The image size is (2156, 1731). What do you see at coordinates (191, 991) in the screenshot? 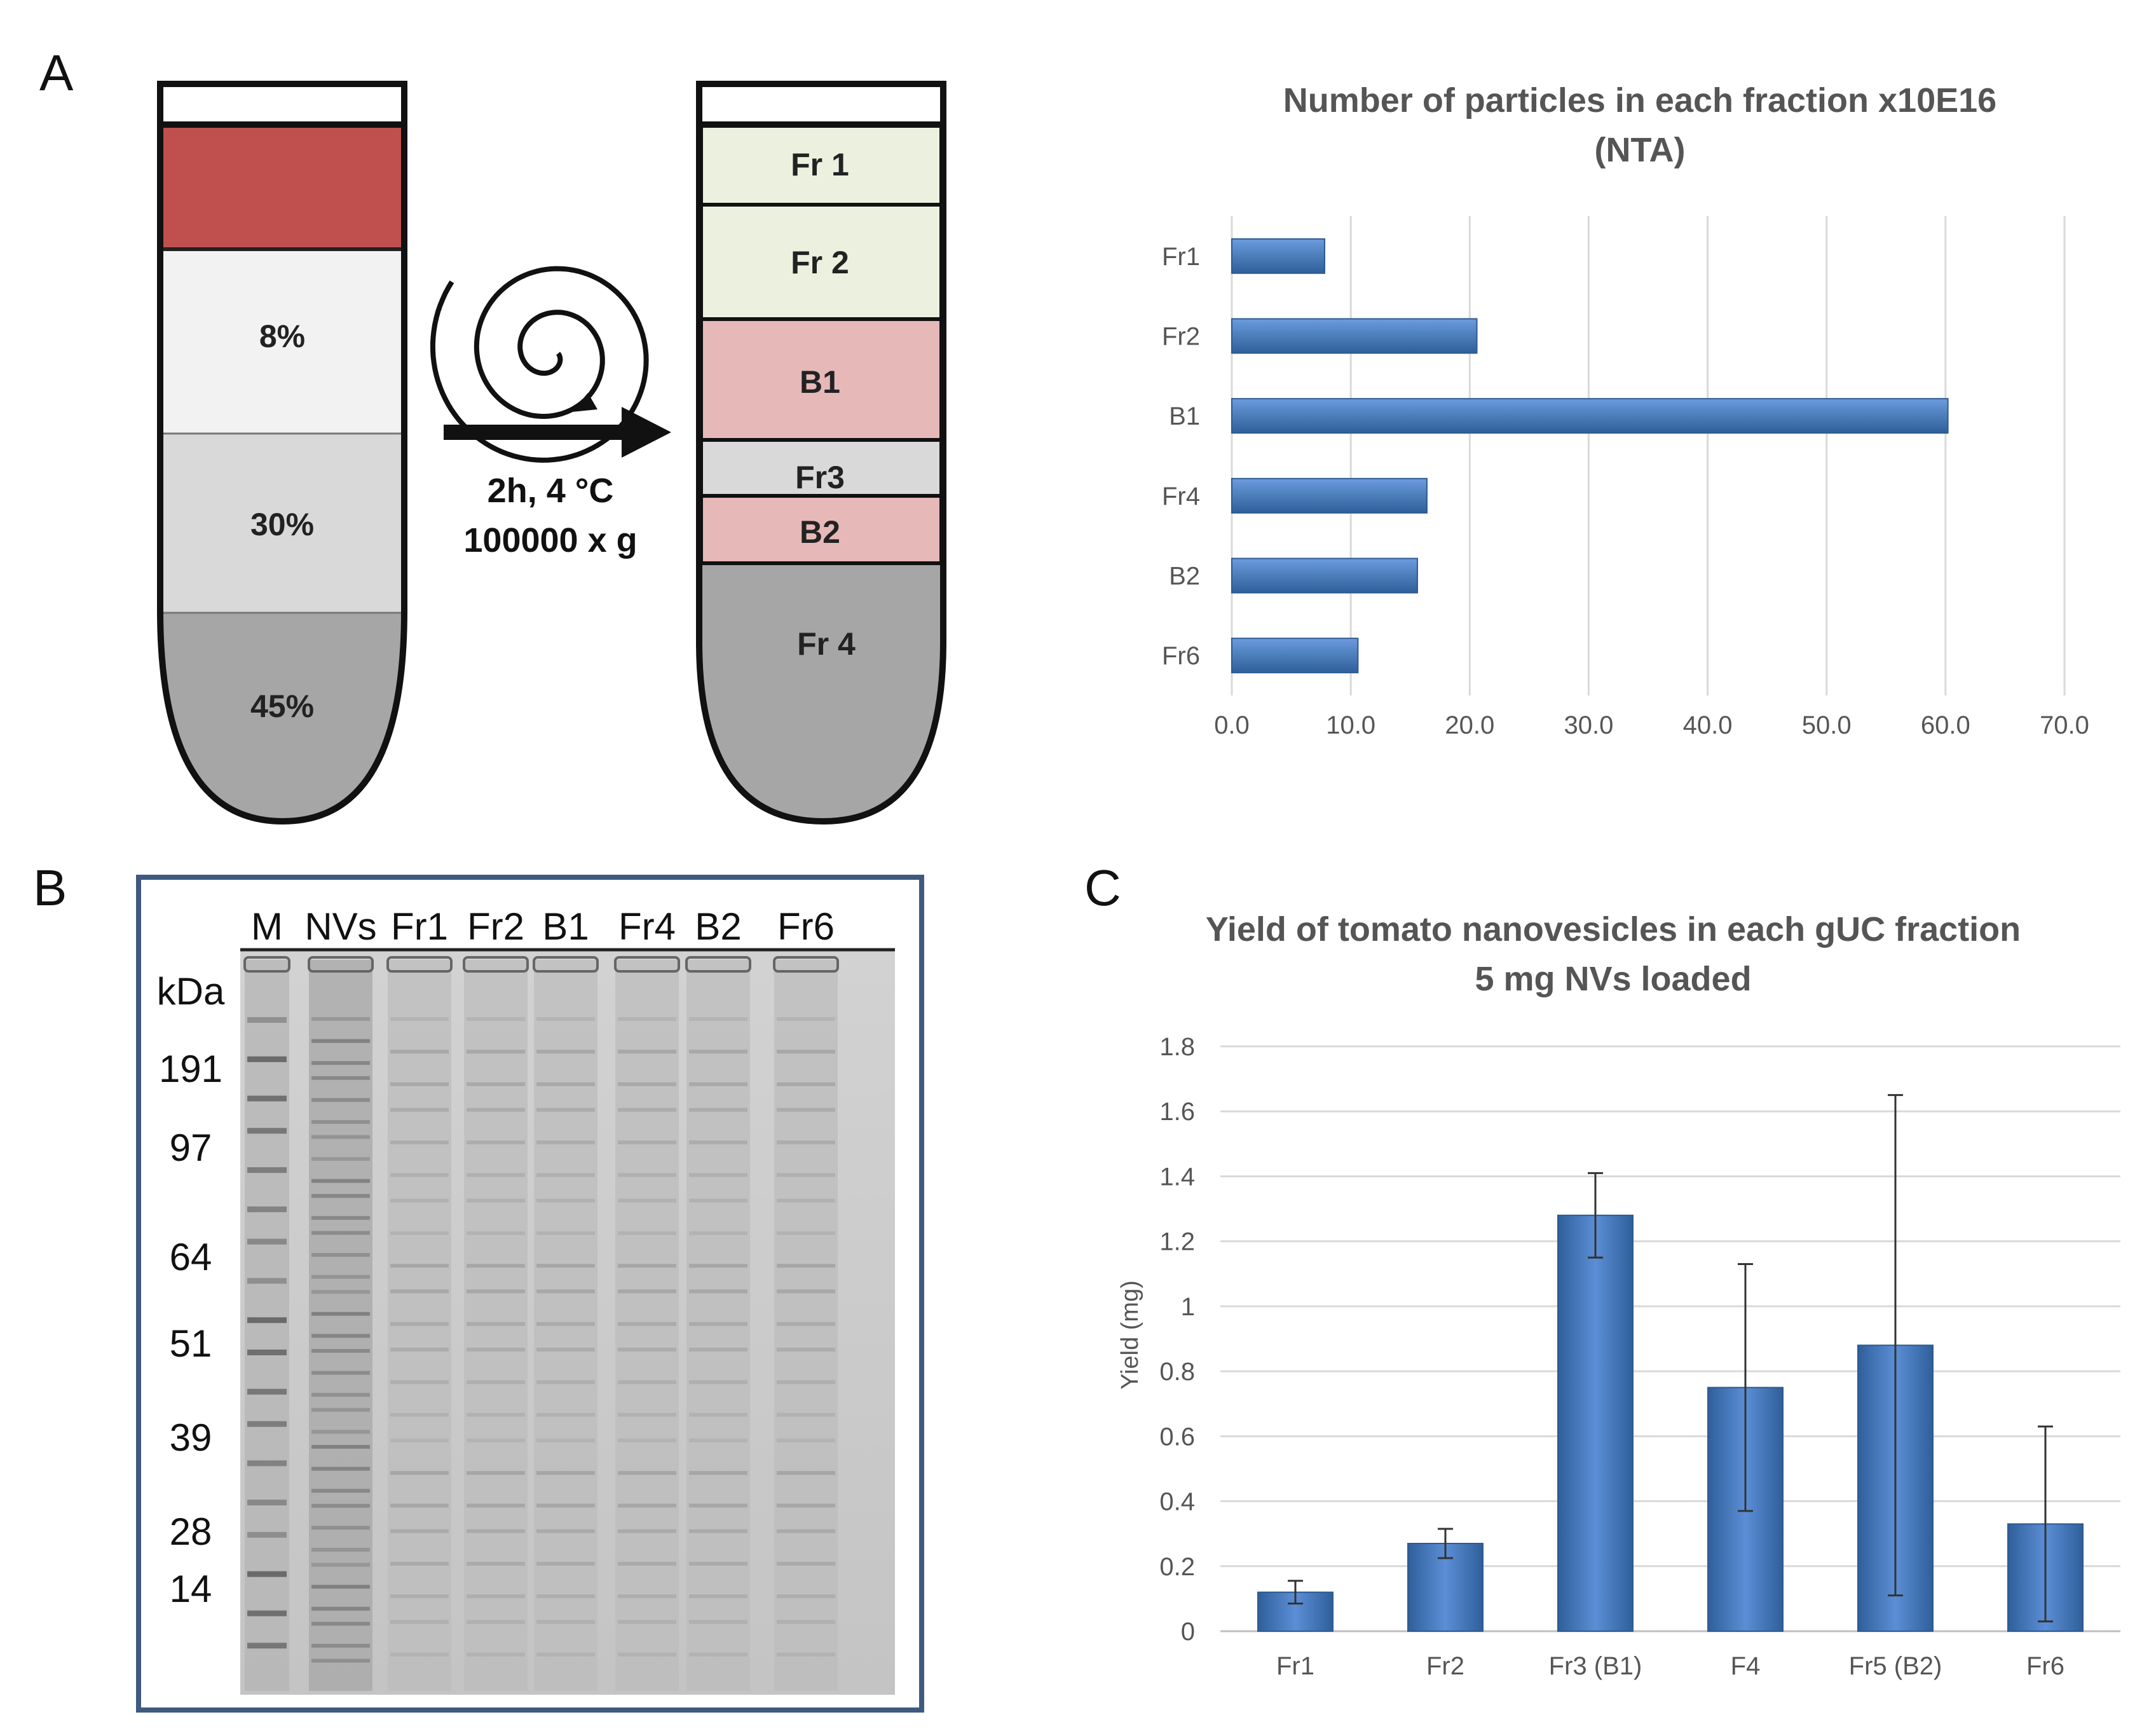
I see `gel-unit-label: kDa` at bounding box center [191, 991].